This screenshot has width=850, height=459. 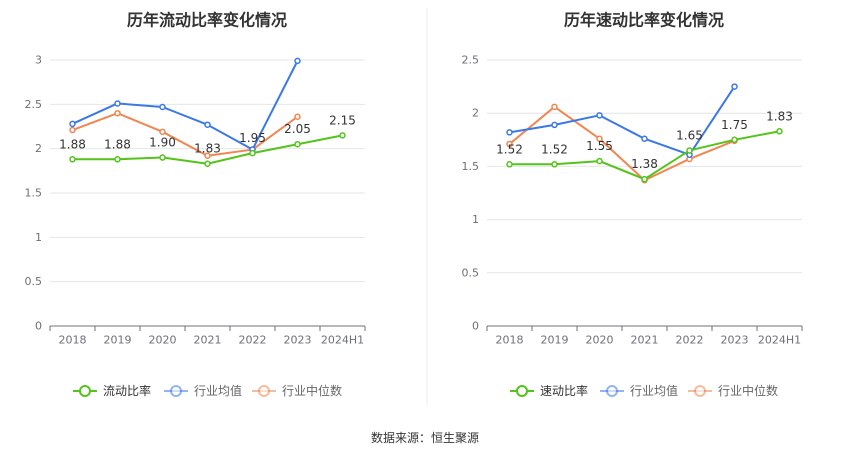 What do you see at coordinates (207, 20) in the screenshot?
I see `chart-title: 历年流动比率变化情况` at bounding box center [207, 20].